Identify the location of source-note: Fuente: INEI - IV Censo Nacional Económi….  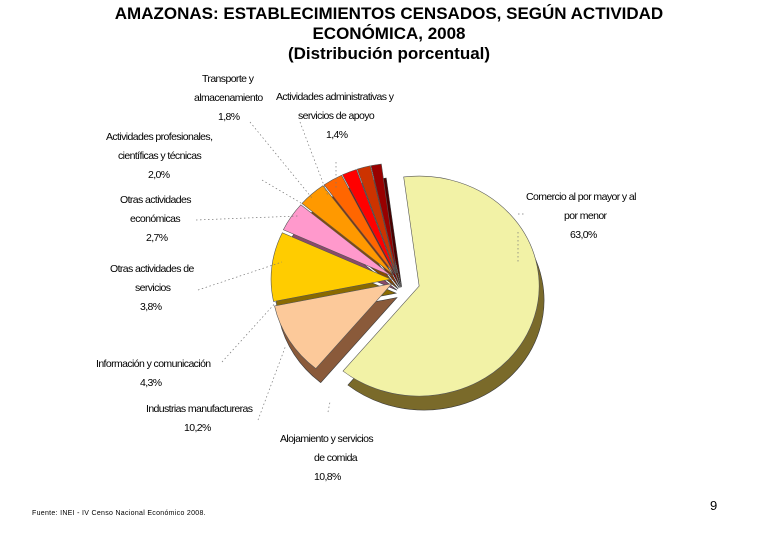
(119, 513).